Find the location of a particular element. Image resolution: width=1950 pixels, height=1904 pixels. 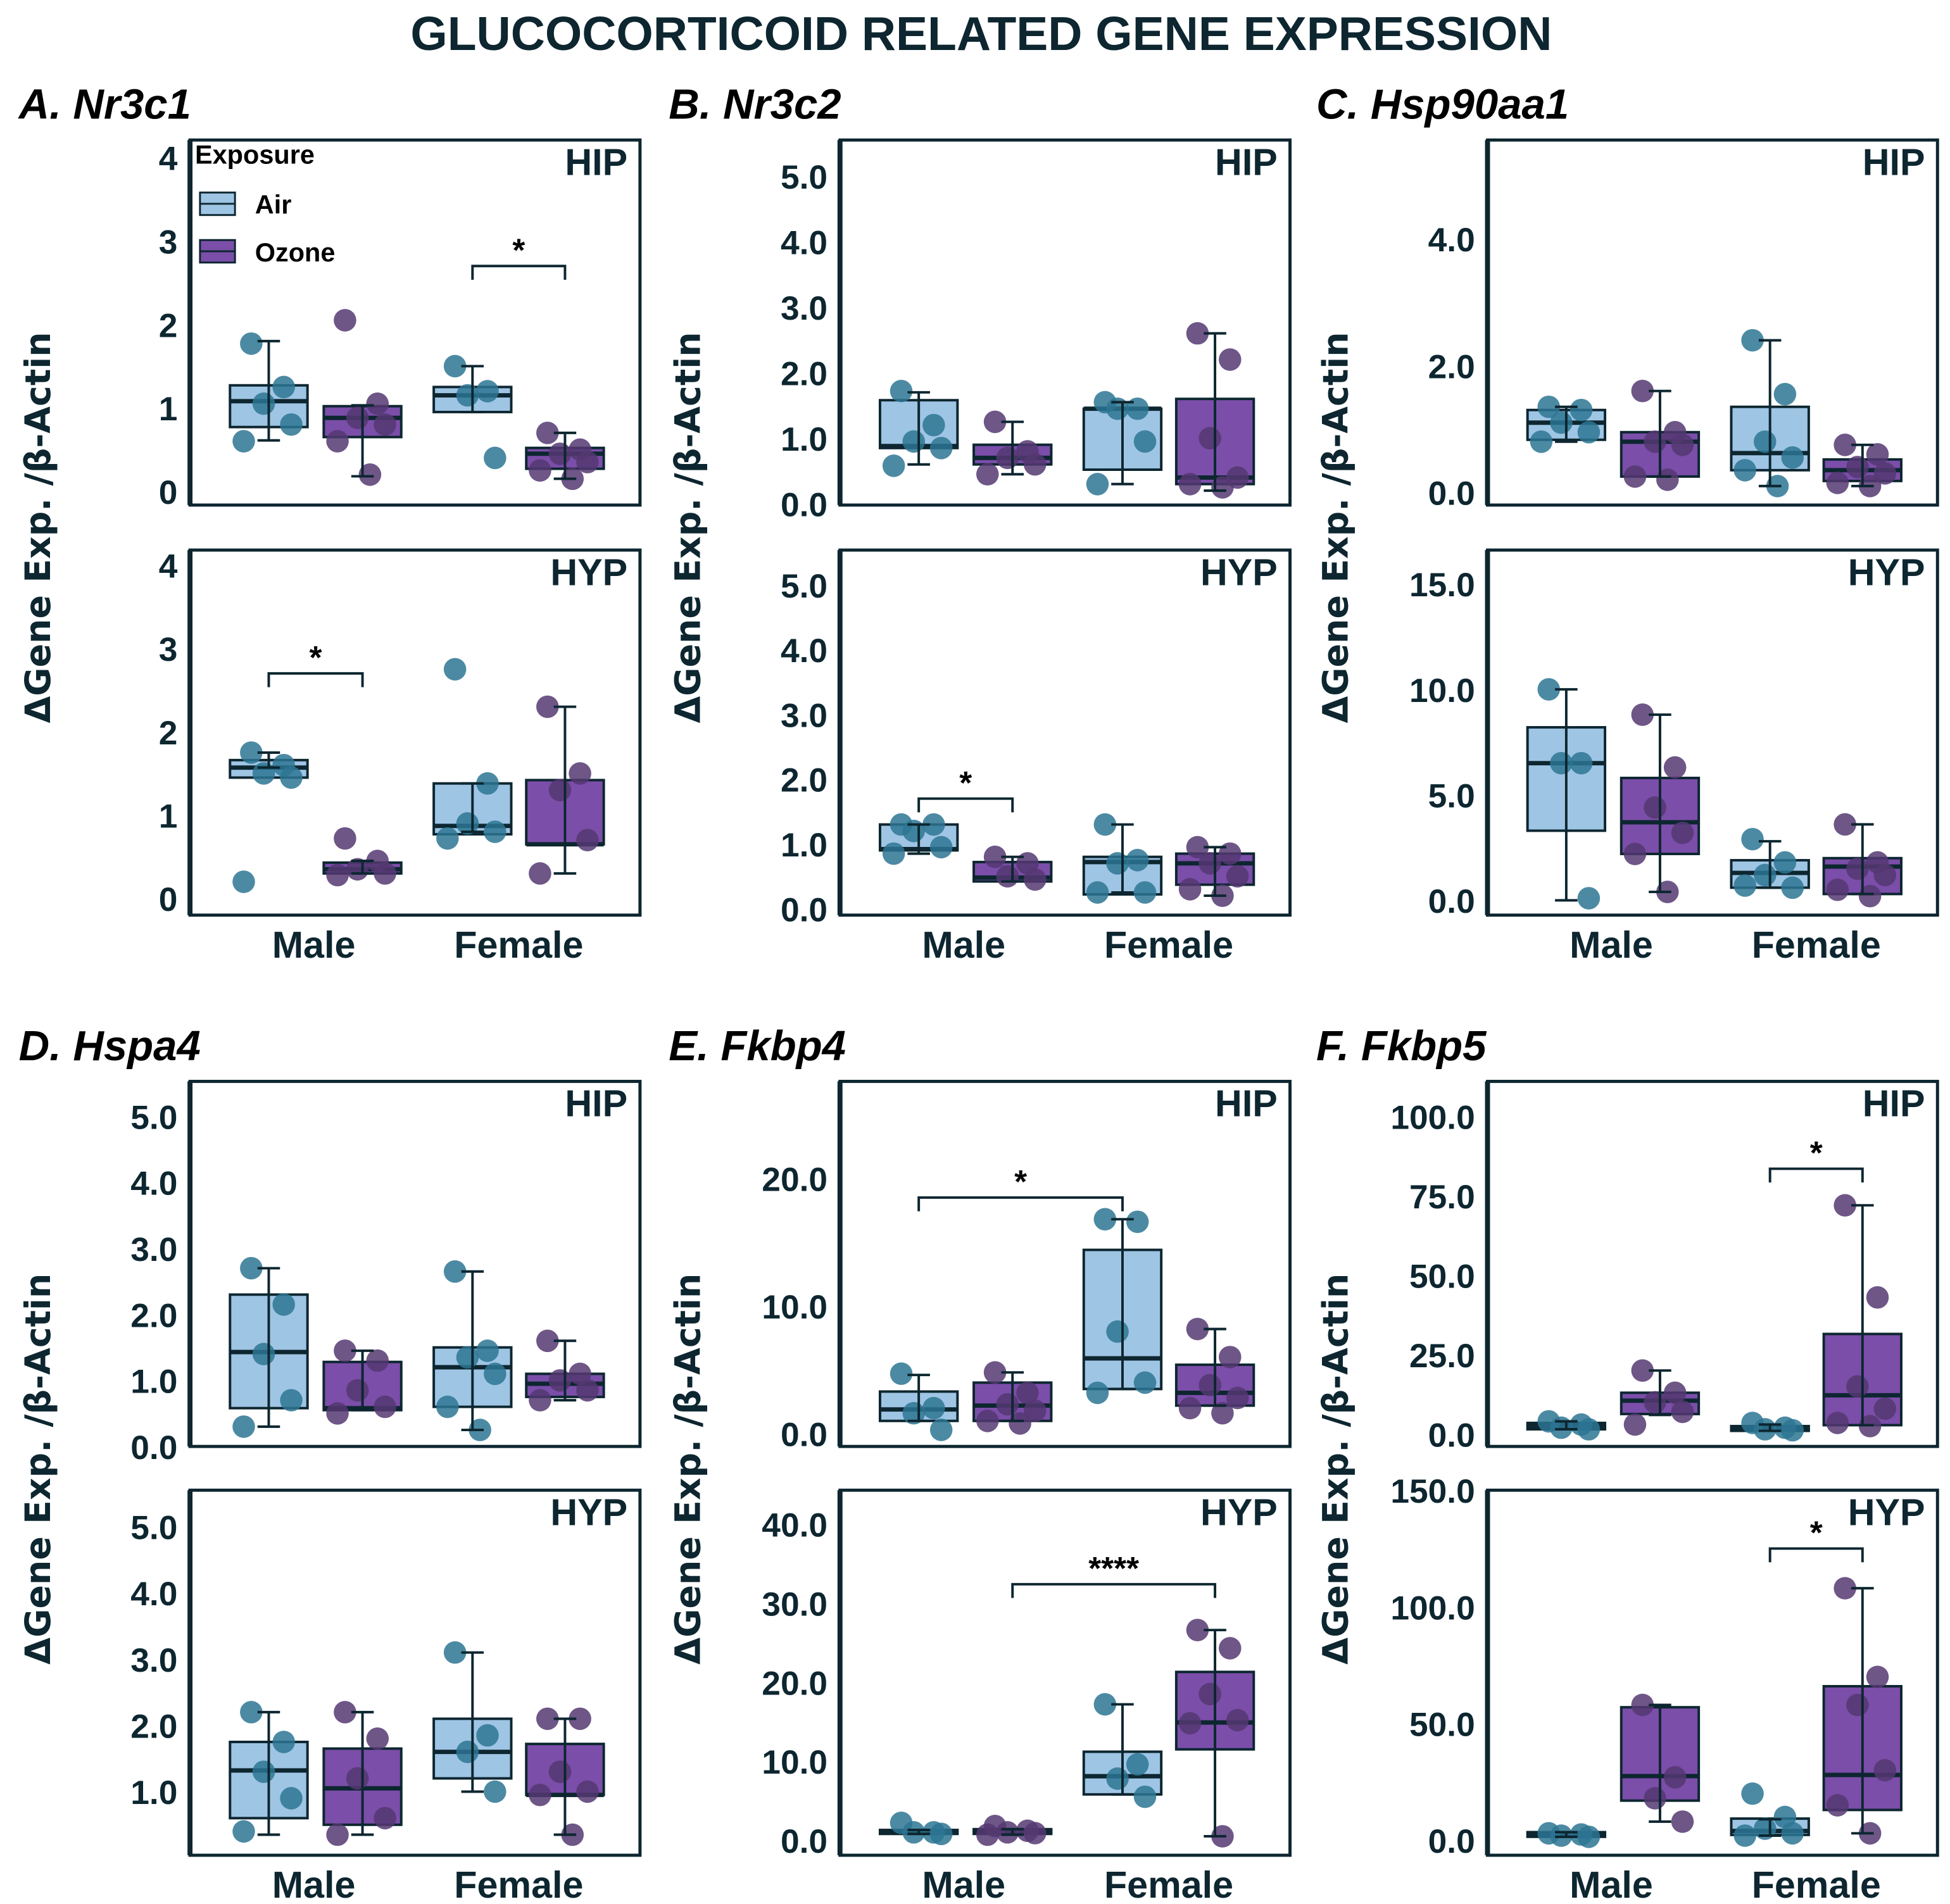

y-tick-label: 0.0 is located at coordinates (1451, 901).